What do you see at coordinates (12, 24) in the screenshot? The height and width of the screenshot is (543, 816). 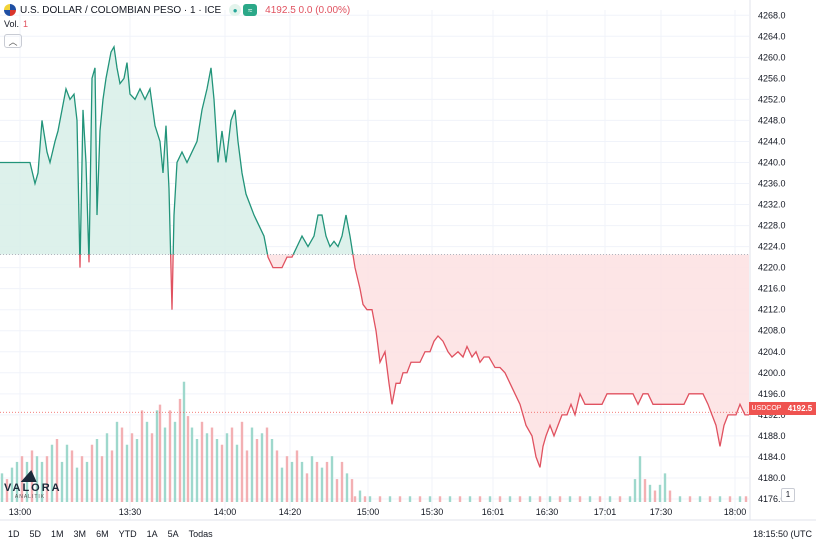 I see `volume-label: Vol.` at bounding box center [12, 24].